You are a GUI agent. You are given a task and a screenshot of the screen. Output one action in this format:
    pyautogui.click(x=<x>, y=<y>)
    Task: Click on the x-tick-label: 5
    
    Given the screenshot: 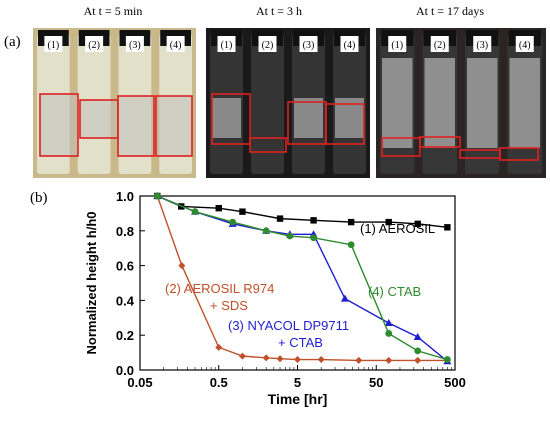 What is the action you would take?
    pyautogui.click(x=297, y=382)
    